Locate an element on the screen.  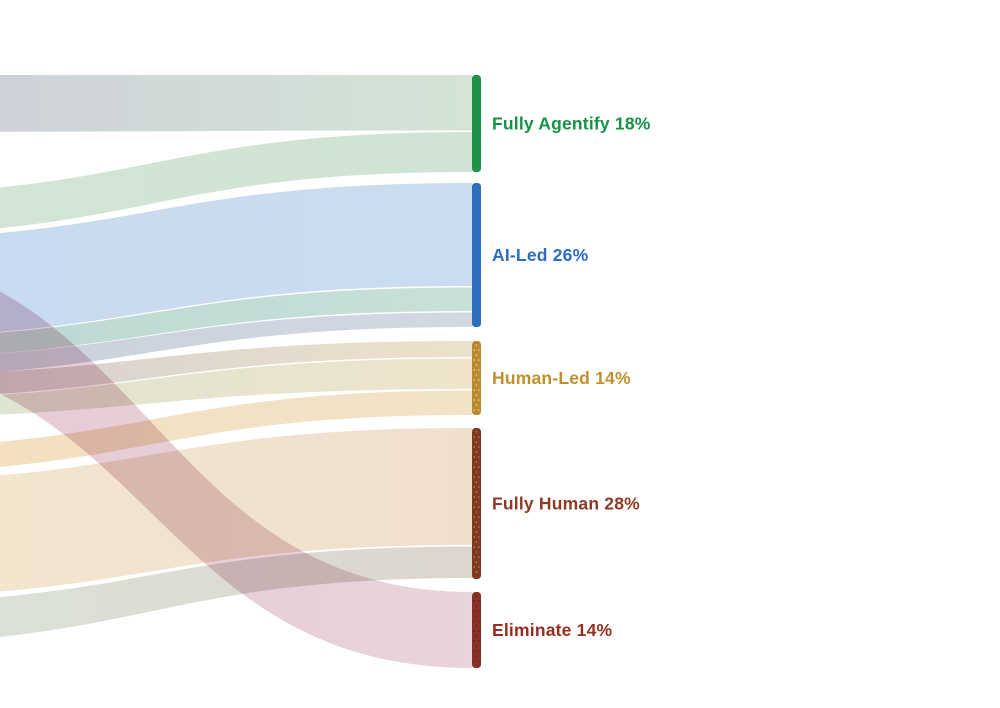
node-label-human-led: Human-Led 14% is located at coordinates (561, 378).